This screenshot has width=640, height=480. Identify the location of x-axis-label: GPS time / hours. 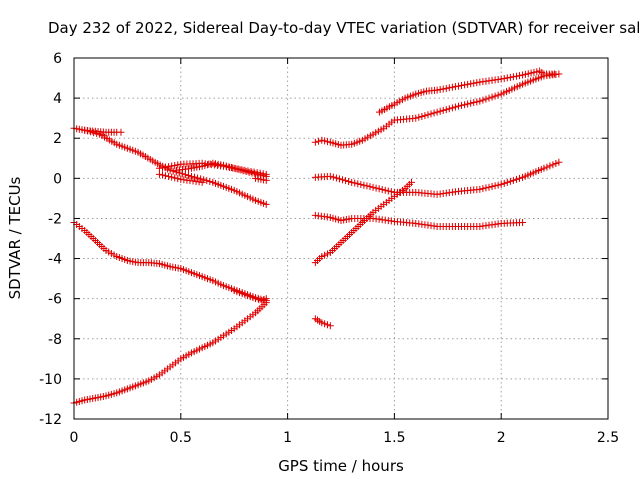
(341, 466).